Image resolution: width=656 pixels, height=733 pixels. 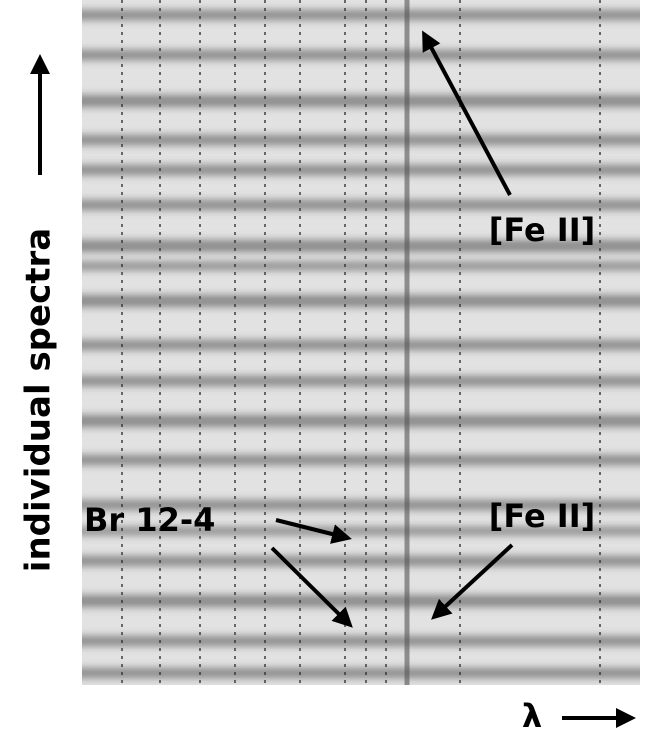 What do you see at coordinates (532, 715) in the screenshot?
I see `x-axis-label: λ` at bounding box center [532, 715].